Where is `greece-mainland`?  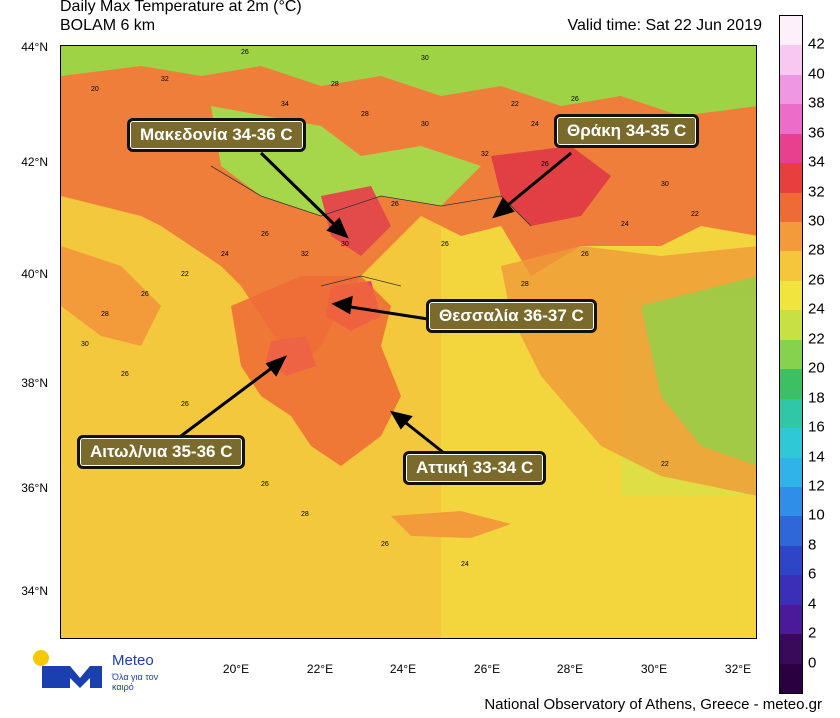 greece-mainland is located at coordinates (316, 371).